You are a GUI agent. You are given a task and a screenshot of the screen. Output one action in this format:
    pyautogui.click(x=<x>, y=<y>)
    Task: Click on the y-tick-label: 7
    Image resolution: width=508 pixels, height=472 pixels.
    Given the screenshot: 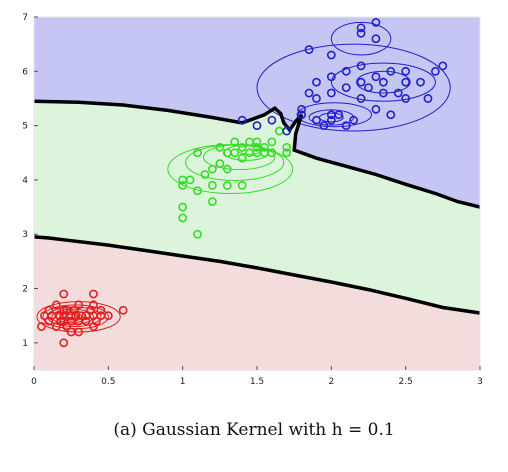 What is the action you would take?
    pyautogui.click(x=25, y=18)
    